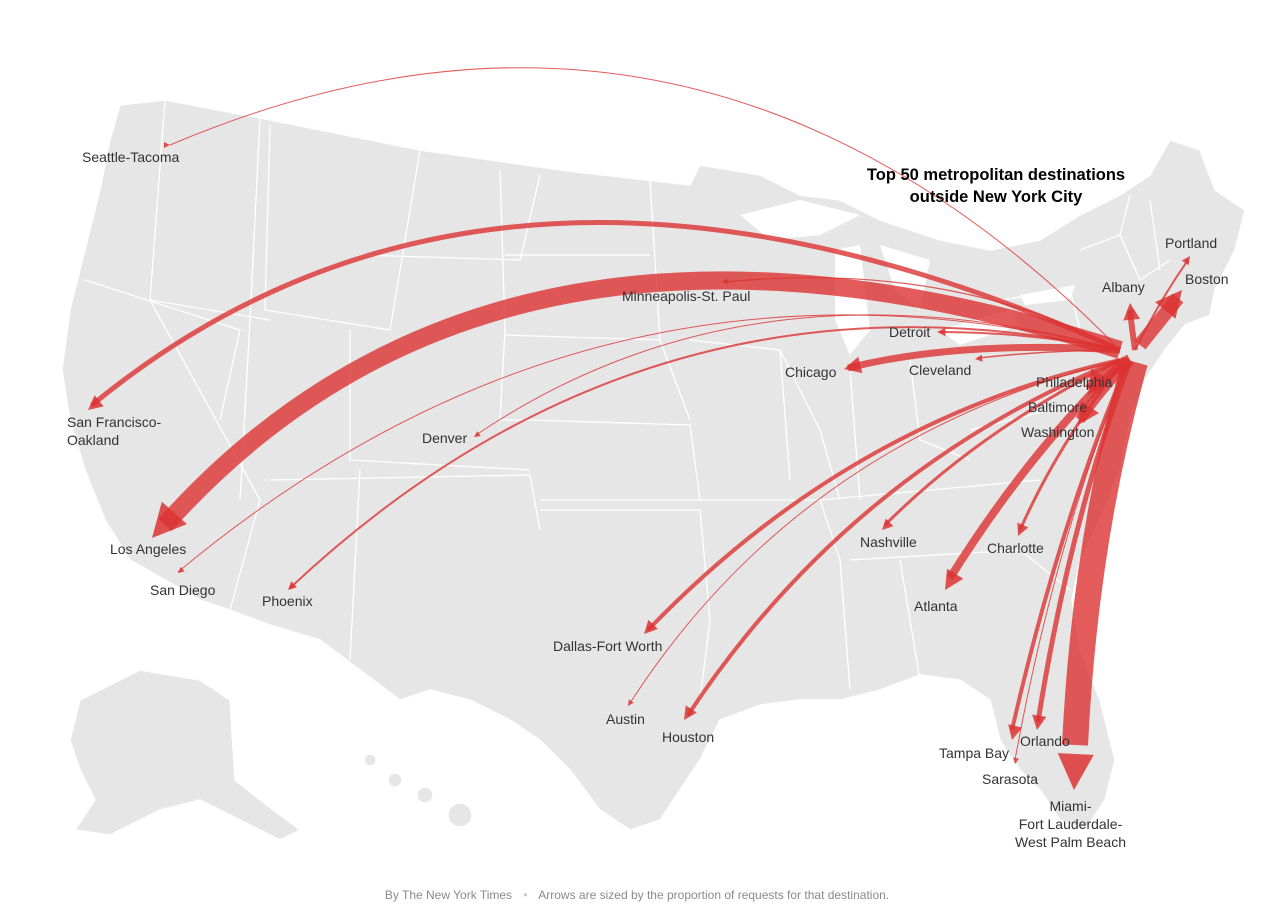 The width and height of the screenshot is (1274, 915). I want to click on city-label-sanfrancisco: San Francisco- Oakland, so click(114, 431).